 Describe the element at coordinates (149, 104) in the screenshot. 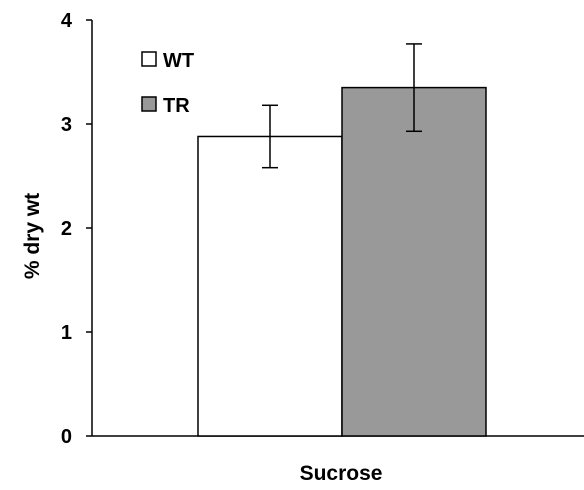

I see `legend-swatch-tr` at that location.